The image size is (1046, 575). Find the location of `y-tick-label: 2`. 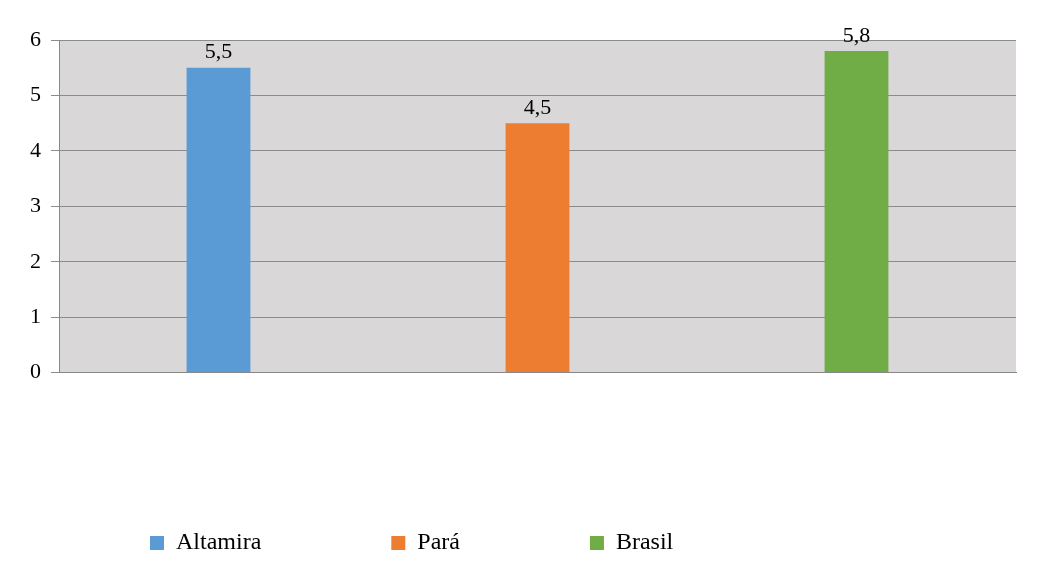

y-tick-label: 2 is located at coordinates (35, 260).